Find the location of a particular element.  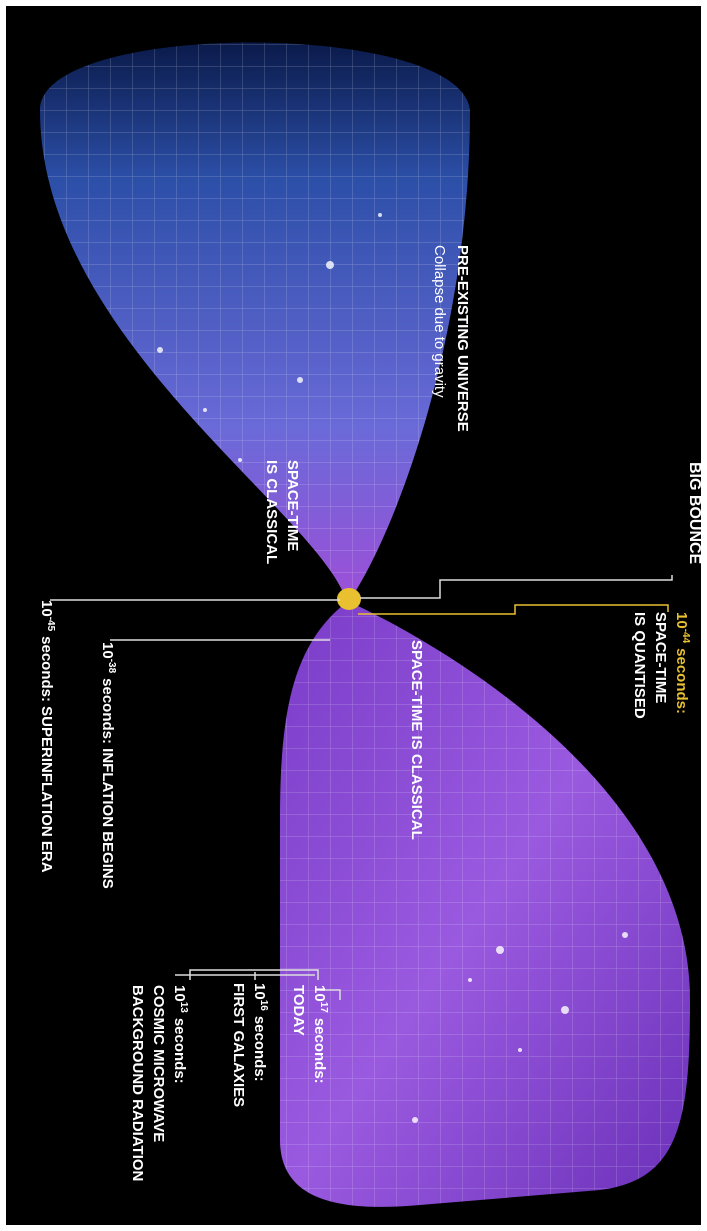

upper-state-line: SPACE-TIME is located at coordinates (292, 505).